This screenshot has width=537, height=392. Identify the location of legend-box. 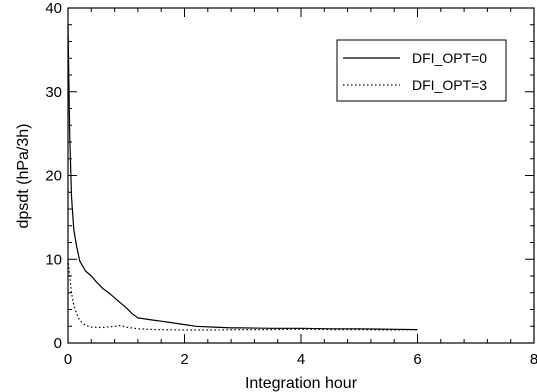
(421, 70).